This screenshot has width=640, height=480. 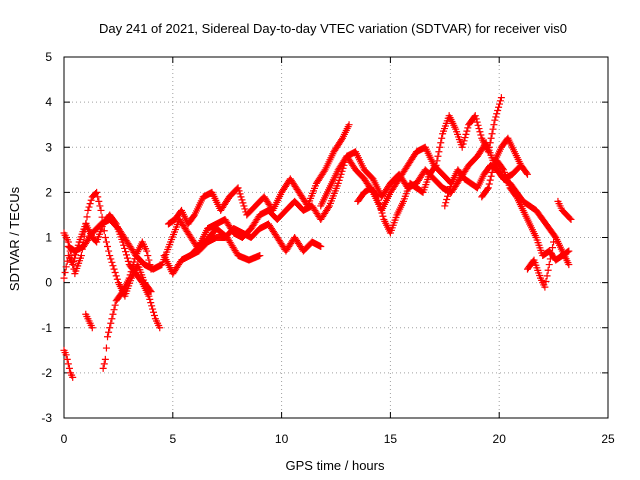 I want to click on y-axis-label: SDTVAR / TECUs, so click(x=14, y=238).